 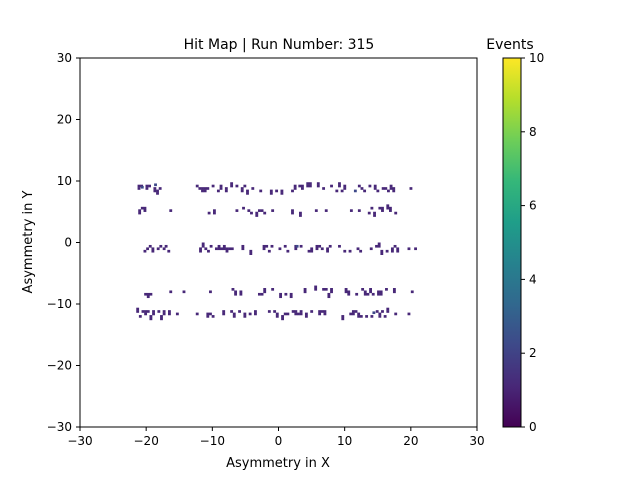 What do you see at coordinates (212, 441) in the screenshot?
I see `x-tick-label: −10` at bounding box center [212, 441].